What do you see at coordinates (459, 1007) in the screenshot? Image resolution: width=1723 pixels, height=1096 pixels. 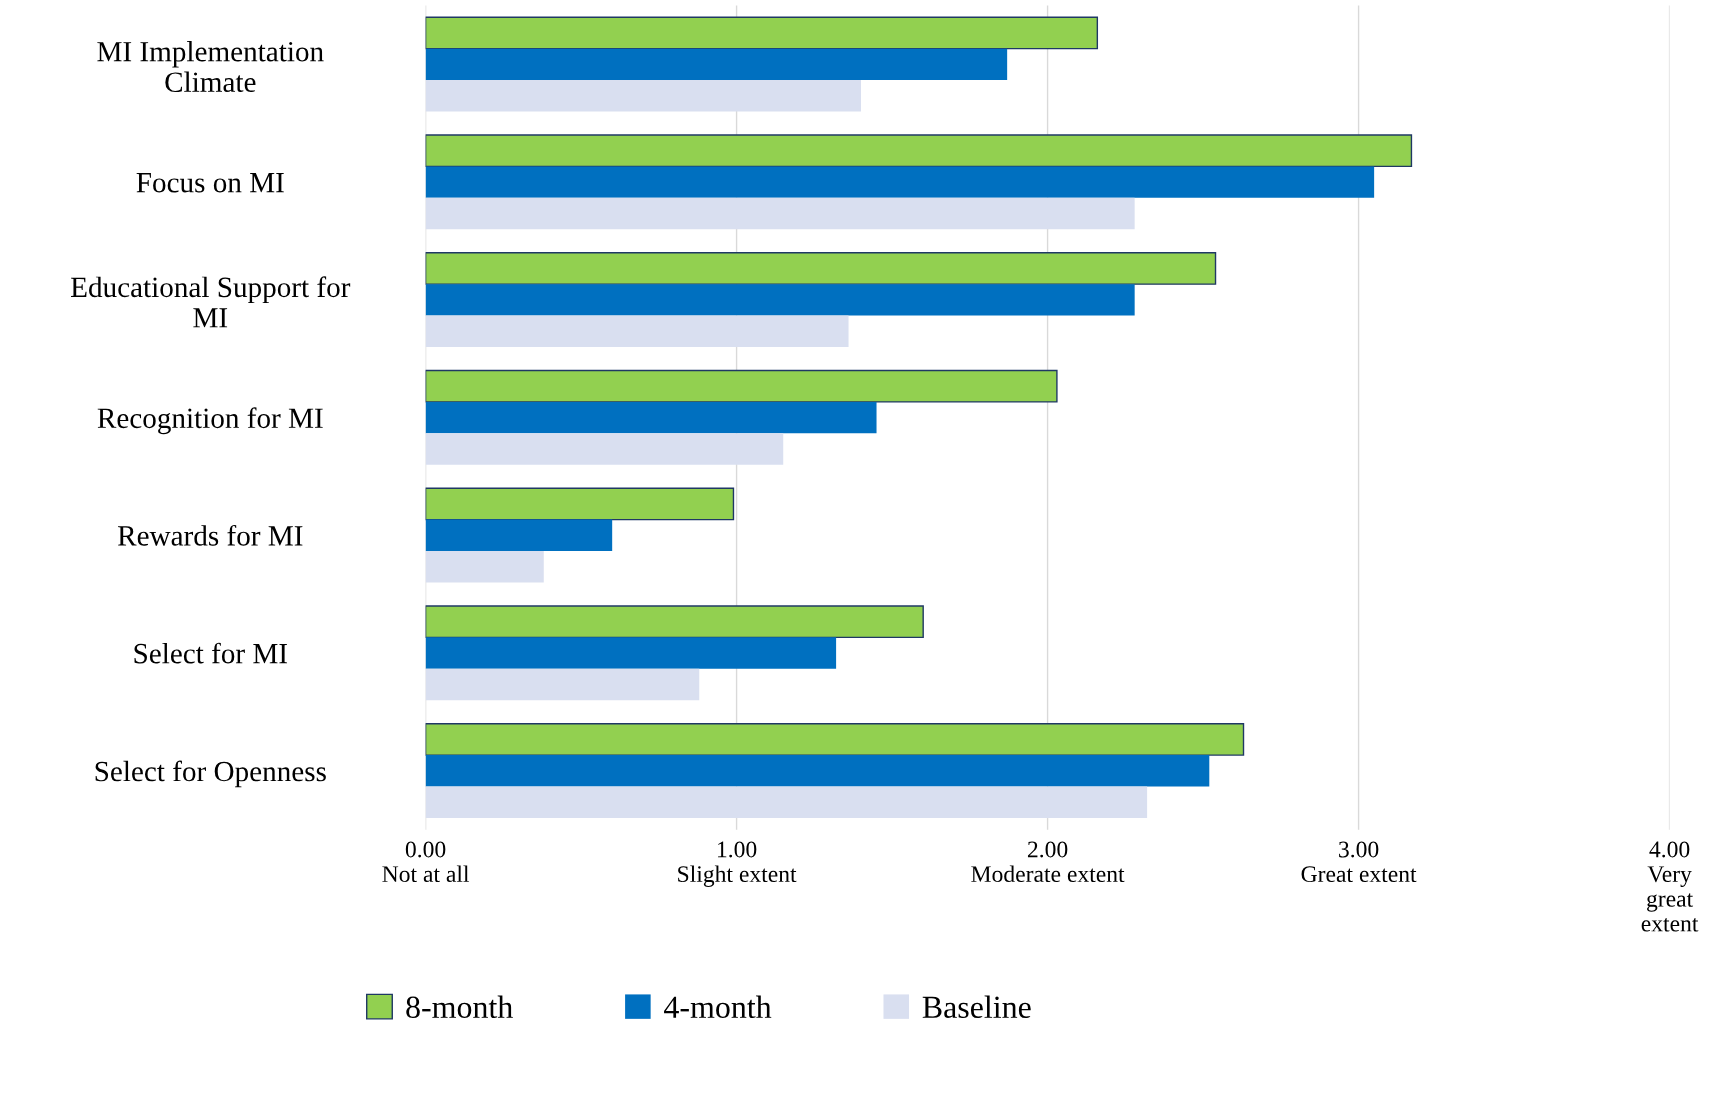 I see `legend-label: 8-month` at bounding box center [459, 1007].